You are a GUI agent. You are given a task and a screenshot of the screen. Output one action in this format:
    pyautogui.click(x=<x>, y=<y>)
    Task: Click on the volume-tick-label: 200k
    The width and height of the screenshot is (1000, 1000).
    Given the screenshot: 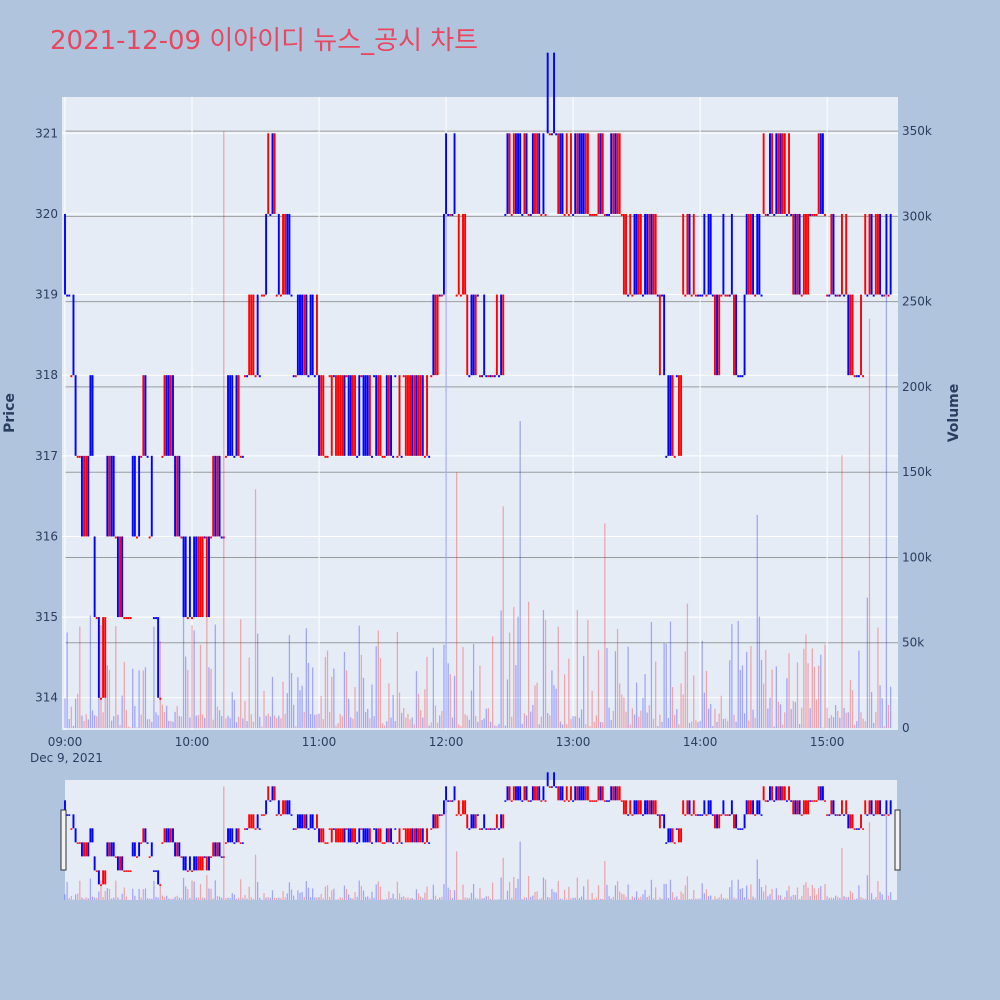 What is the action you would take?
    pyautogui.click(x=917, y=387)
    